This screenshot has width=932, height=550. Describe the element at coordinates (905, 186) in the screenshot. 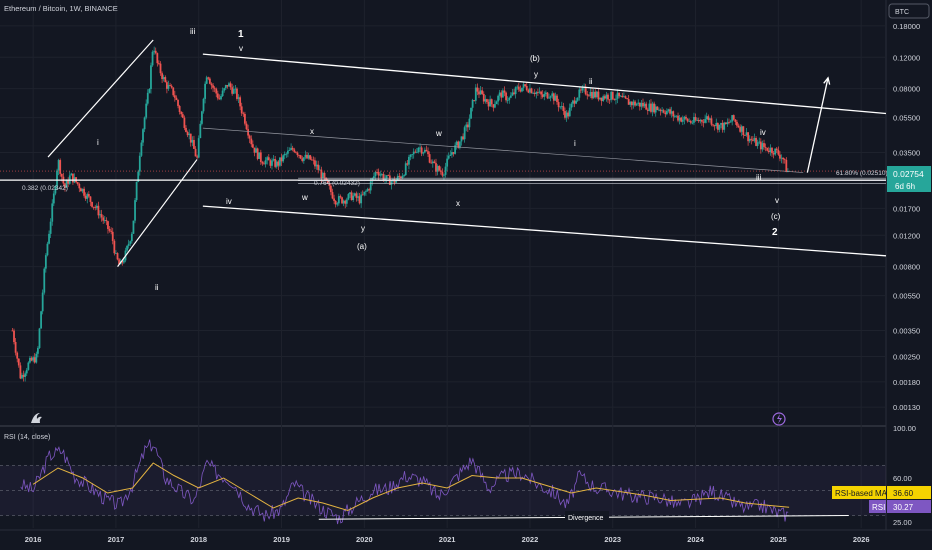

I see `countdown-value: 6d 6h` at that location.